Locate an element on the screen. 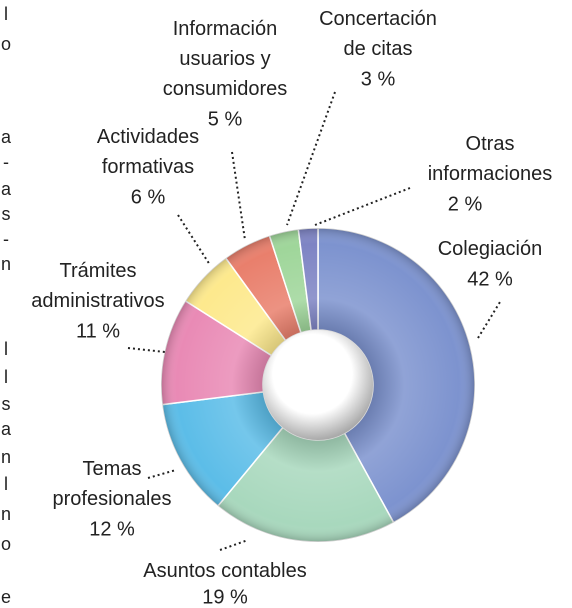  value-label: 19 % is located at coordinates (225, 597).